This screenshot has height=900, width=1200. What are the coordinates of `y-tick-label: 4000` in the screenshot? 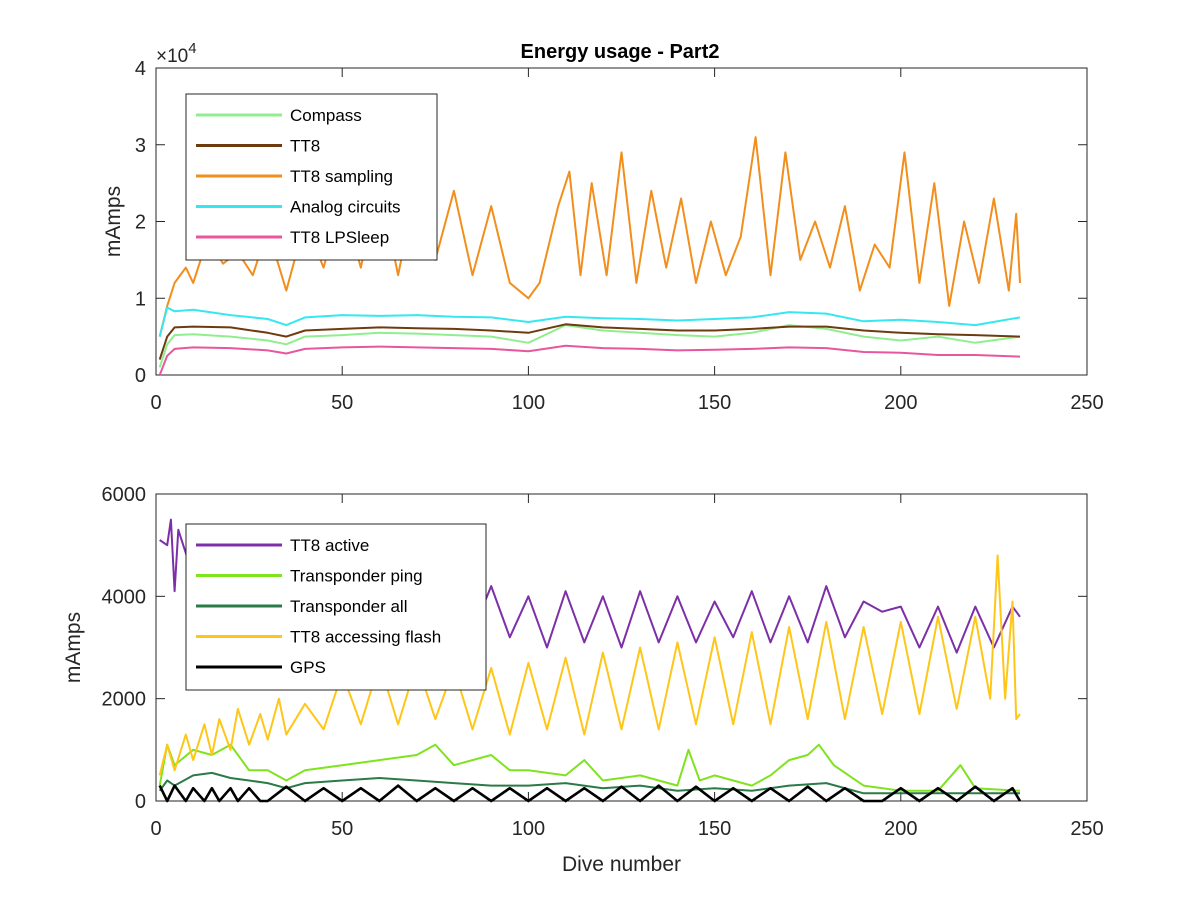 It's located at (124, 597).